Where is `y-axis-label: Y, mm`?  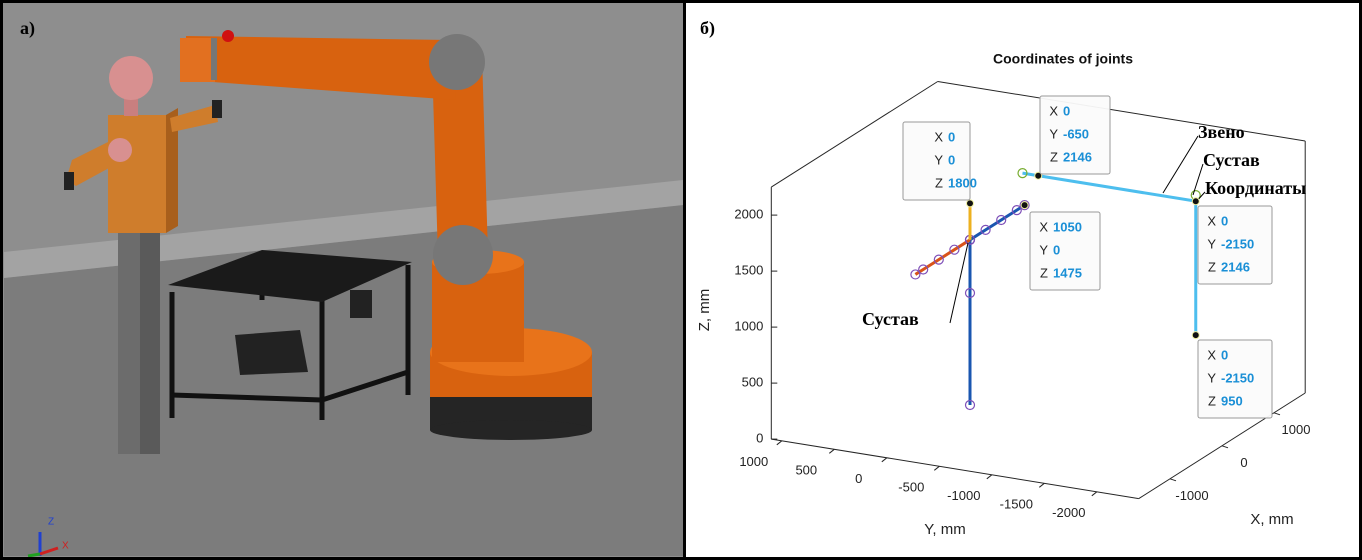
y-axis-label: Y, mm is located at coordinates (944, 529).